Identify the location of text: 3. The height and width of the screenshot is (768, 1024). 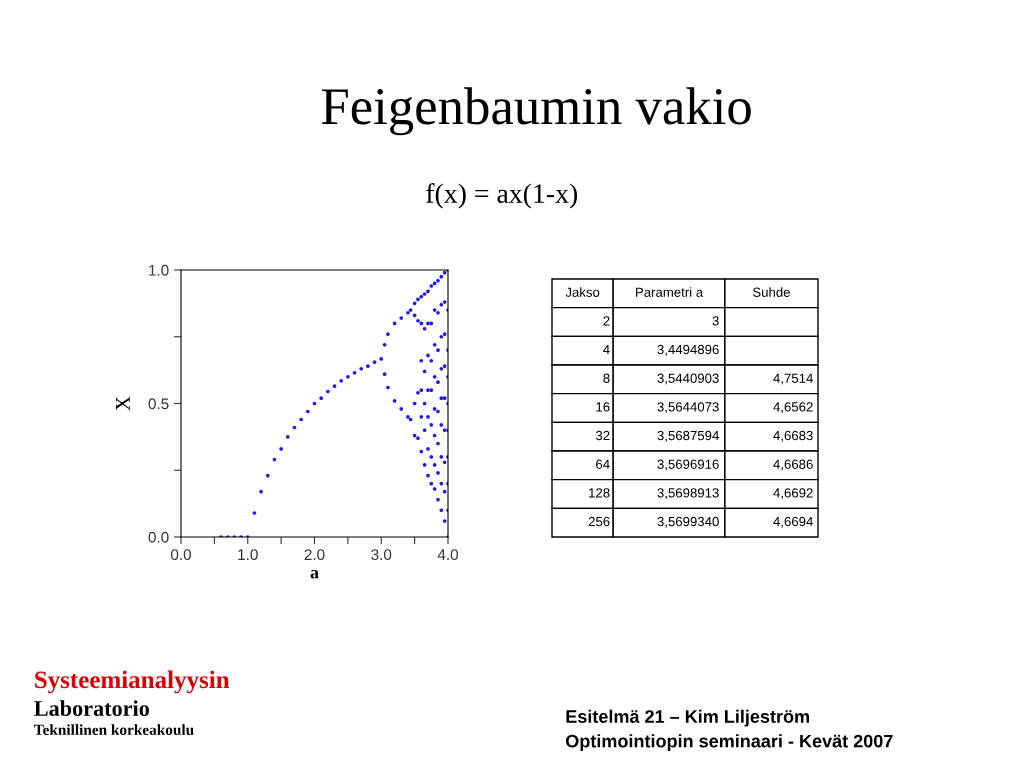
(715, 321).